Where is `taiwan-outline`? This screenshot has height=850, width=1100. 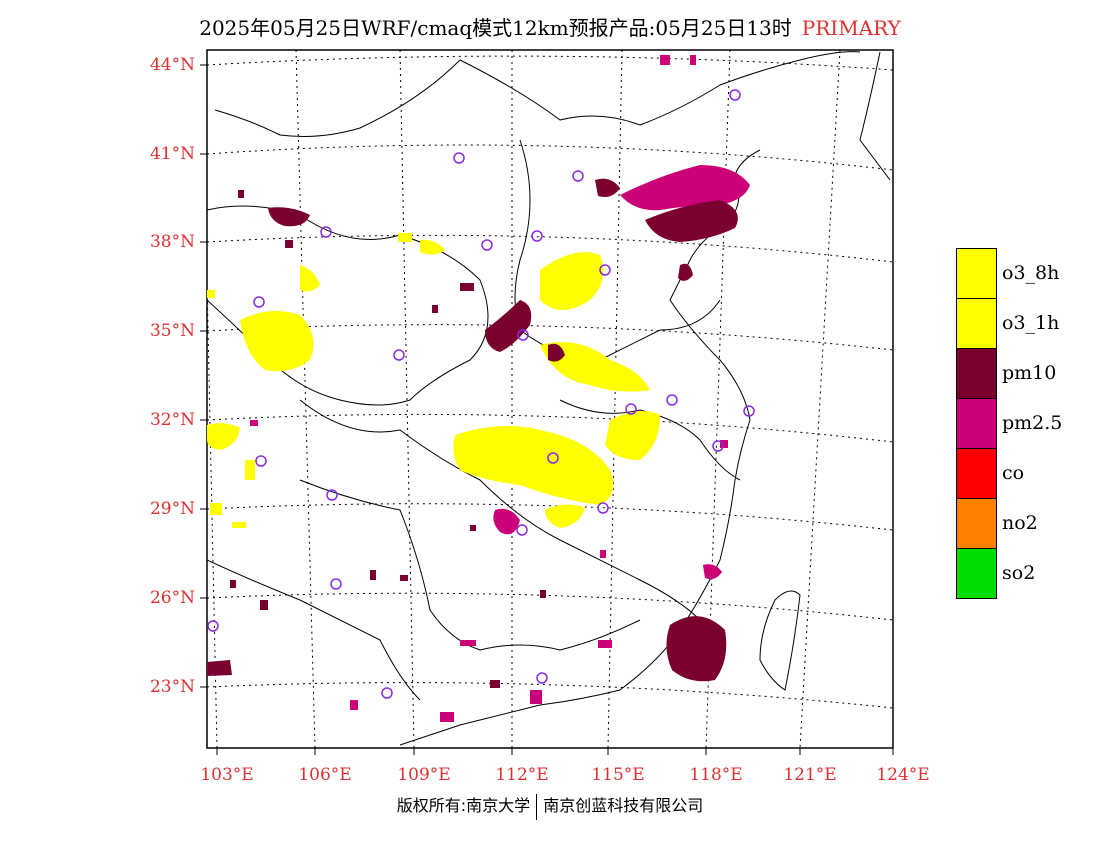 taiwan-outline is located at coordinates (780, 640).